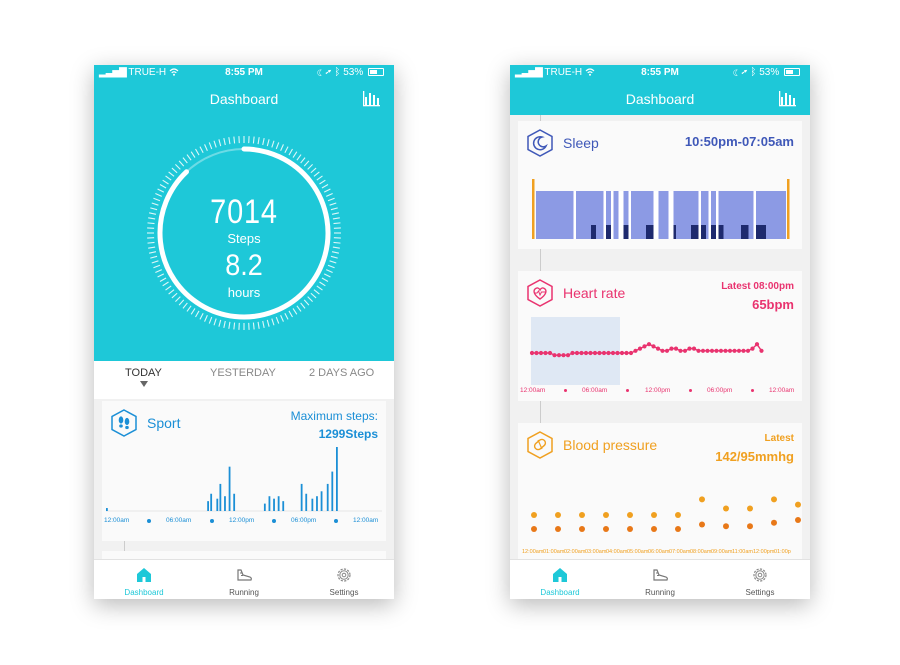 This screenshot has height=665, width=900. What do you see at coordinates (244, 592) in the screenshot?
I see `tab-running-label: Running` at bounding box center [244, 592].